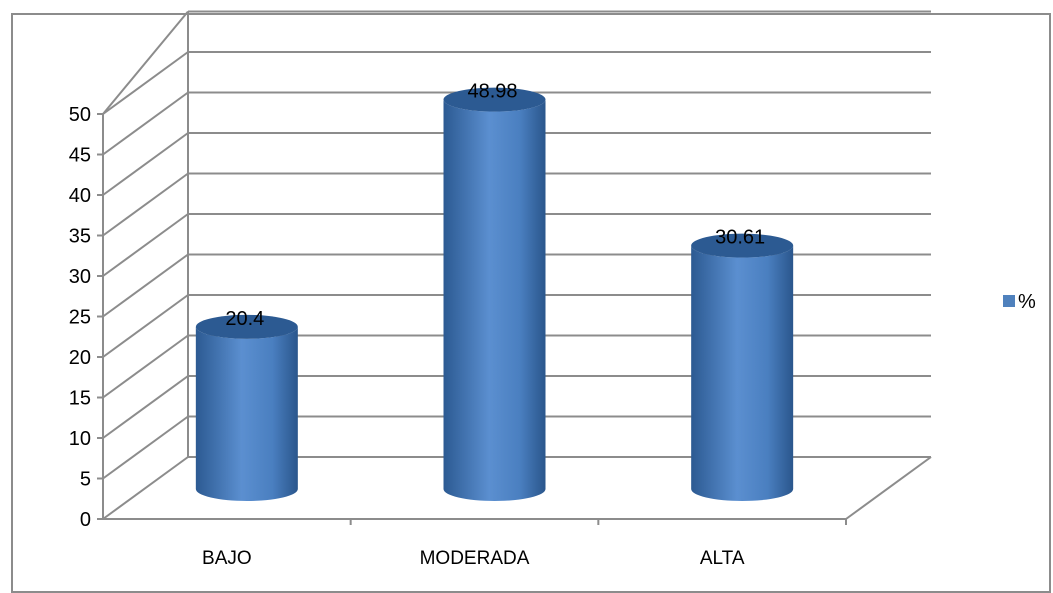 Image resolution: width=1053 pixels, height=593 pixels. I want to click on y-tick-label: 15, so click(80, 399).